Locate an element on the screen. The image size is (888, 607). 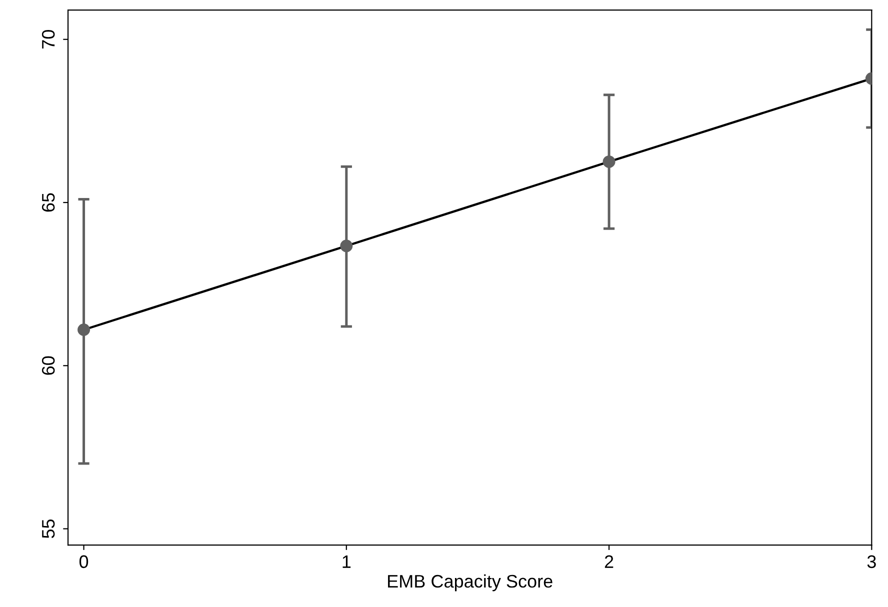
x-axis-title: EMB Capacity Score is located at coordinates (470, 583).